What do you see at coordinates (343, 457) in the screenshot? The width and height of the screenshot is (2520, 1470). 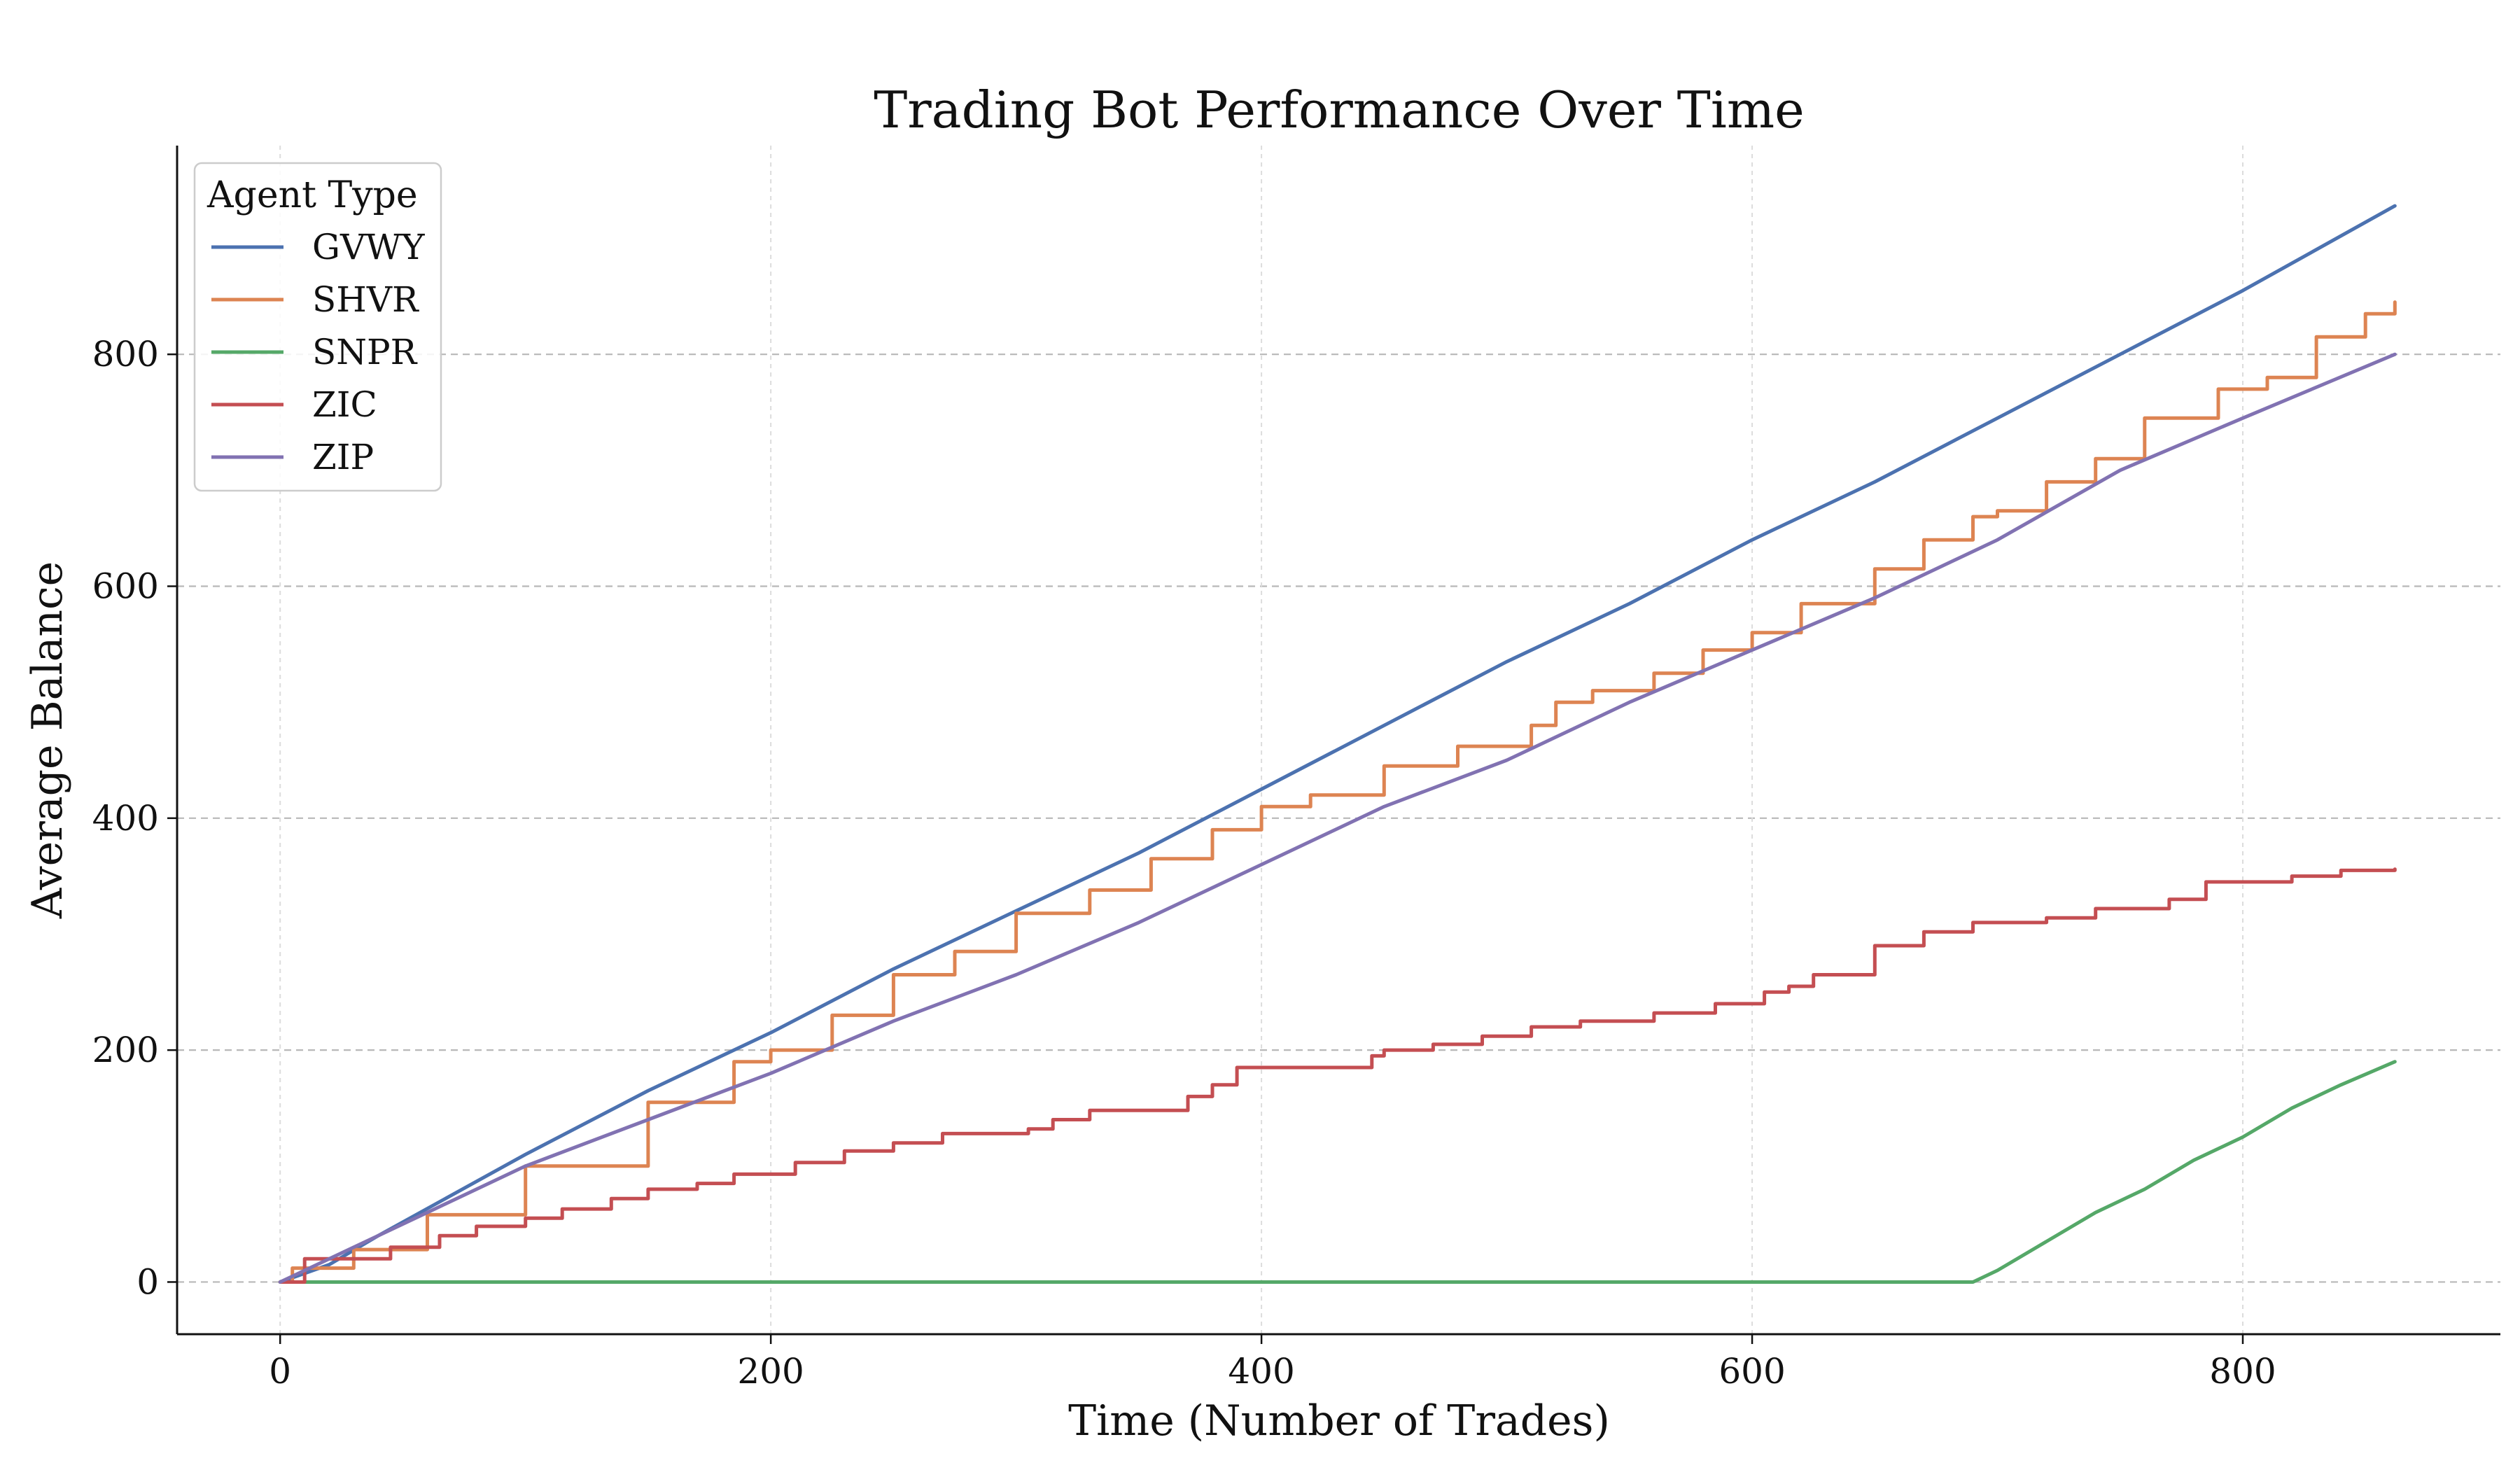 I see `legend-label-zip: ZIP` at bounding box center [343, 457].